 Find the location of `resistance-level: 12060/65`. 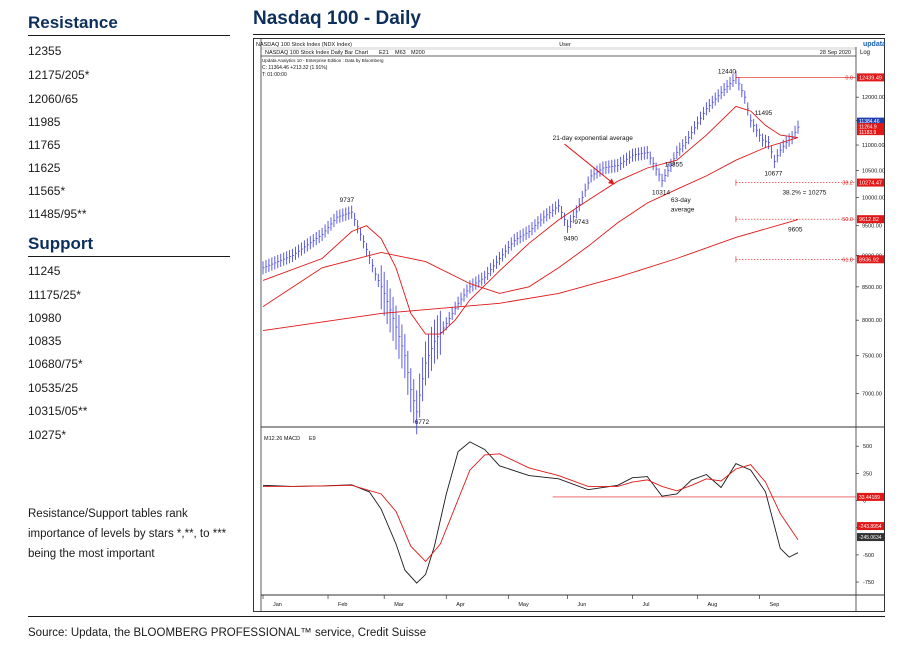

resistance-level: 12060/65 is located at coordinates (53, 99).